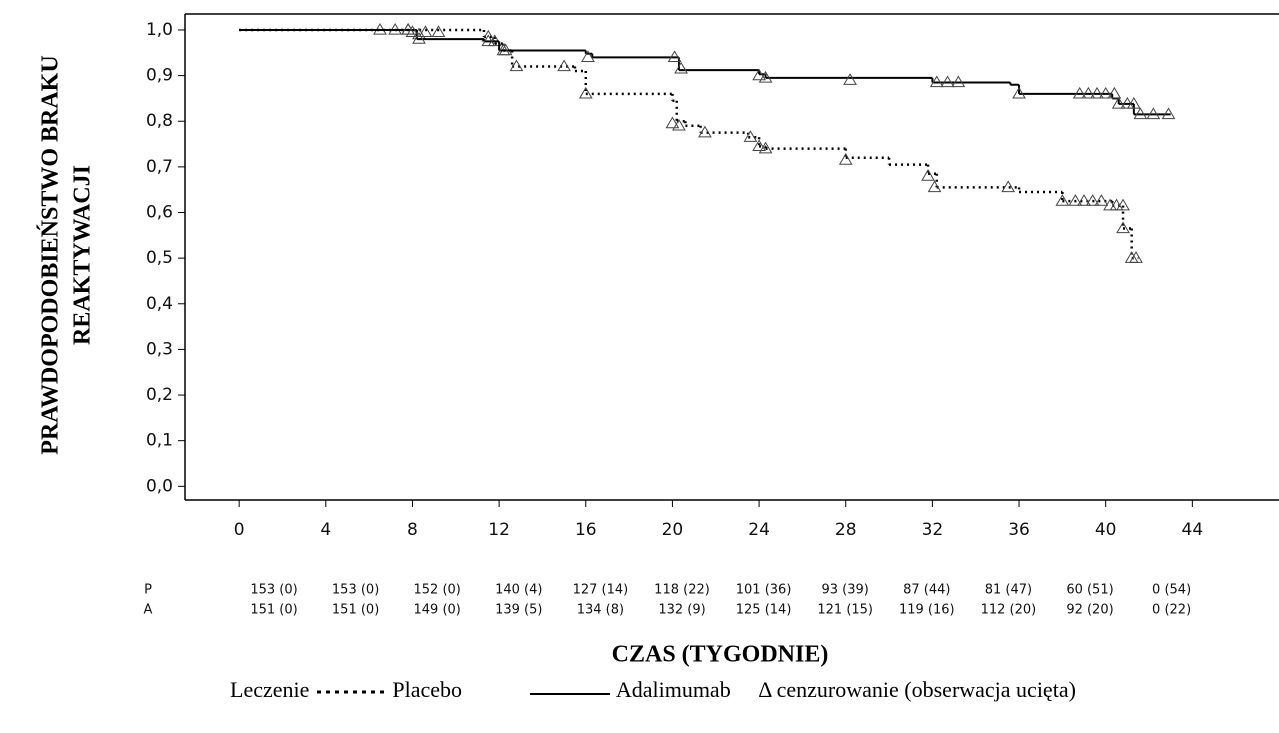  What do you see at coordinates (1089, 610) in the screenshot?
I see `risk-value: 92 (20)` at bounding box center [1089, 610].